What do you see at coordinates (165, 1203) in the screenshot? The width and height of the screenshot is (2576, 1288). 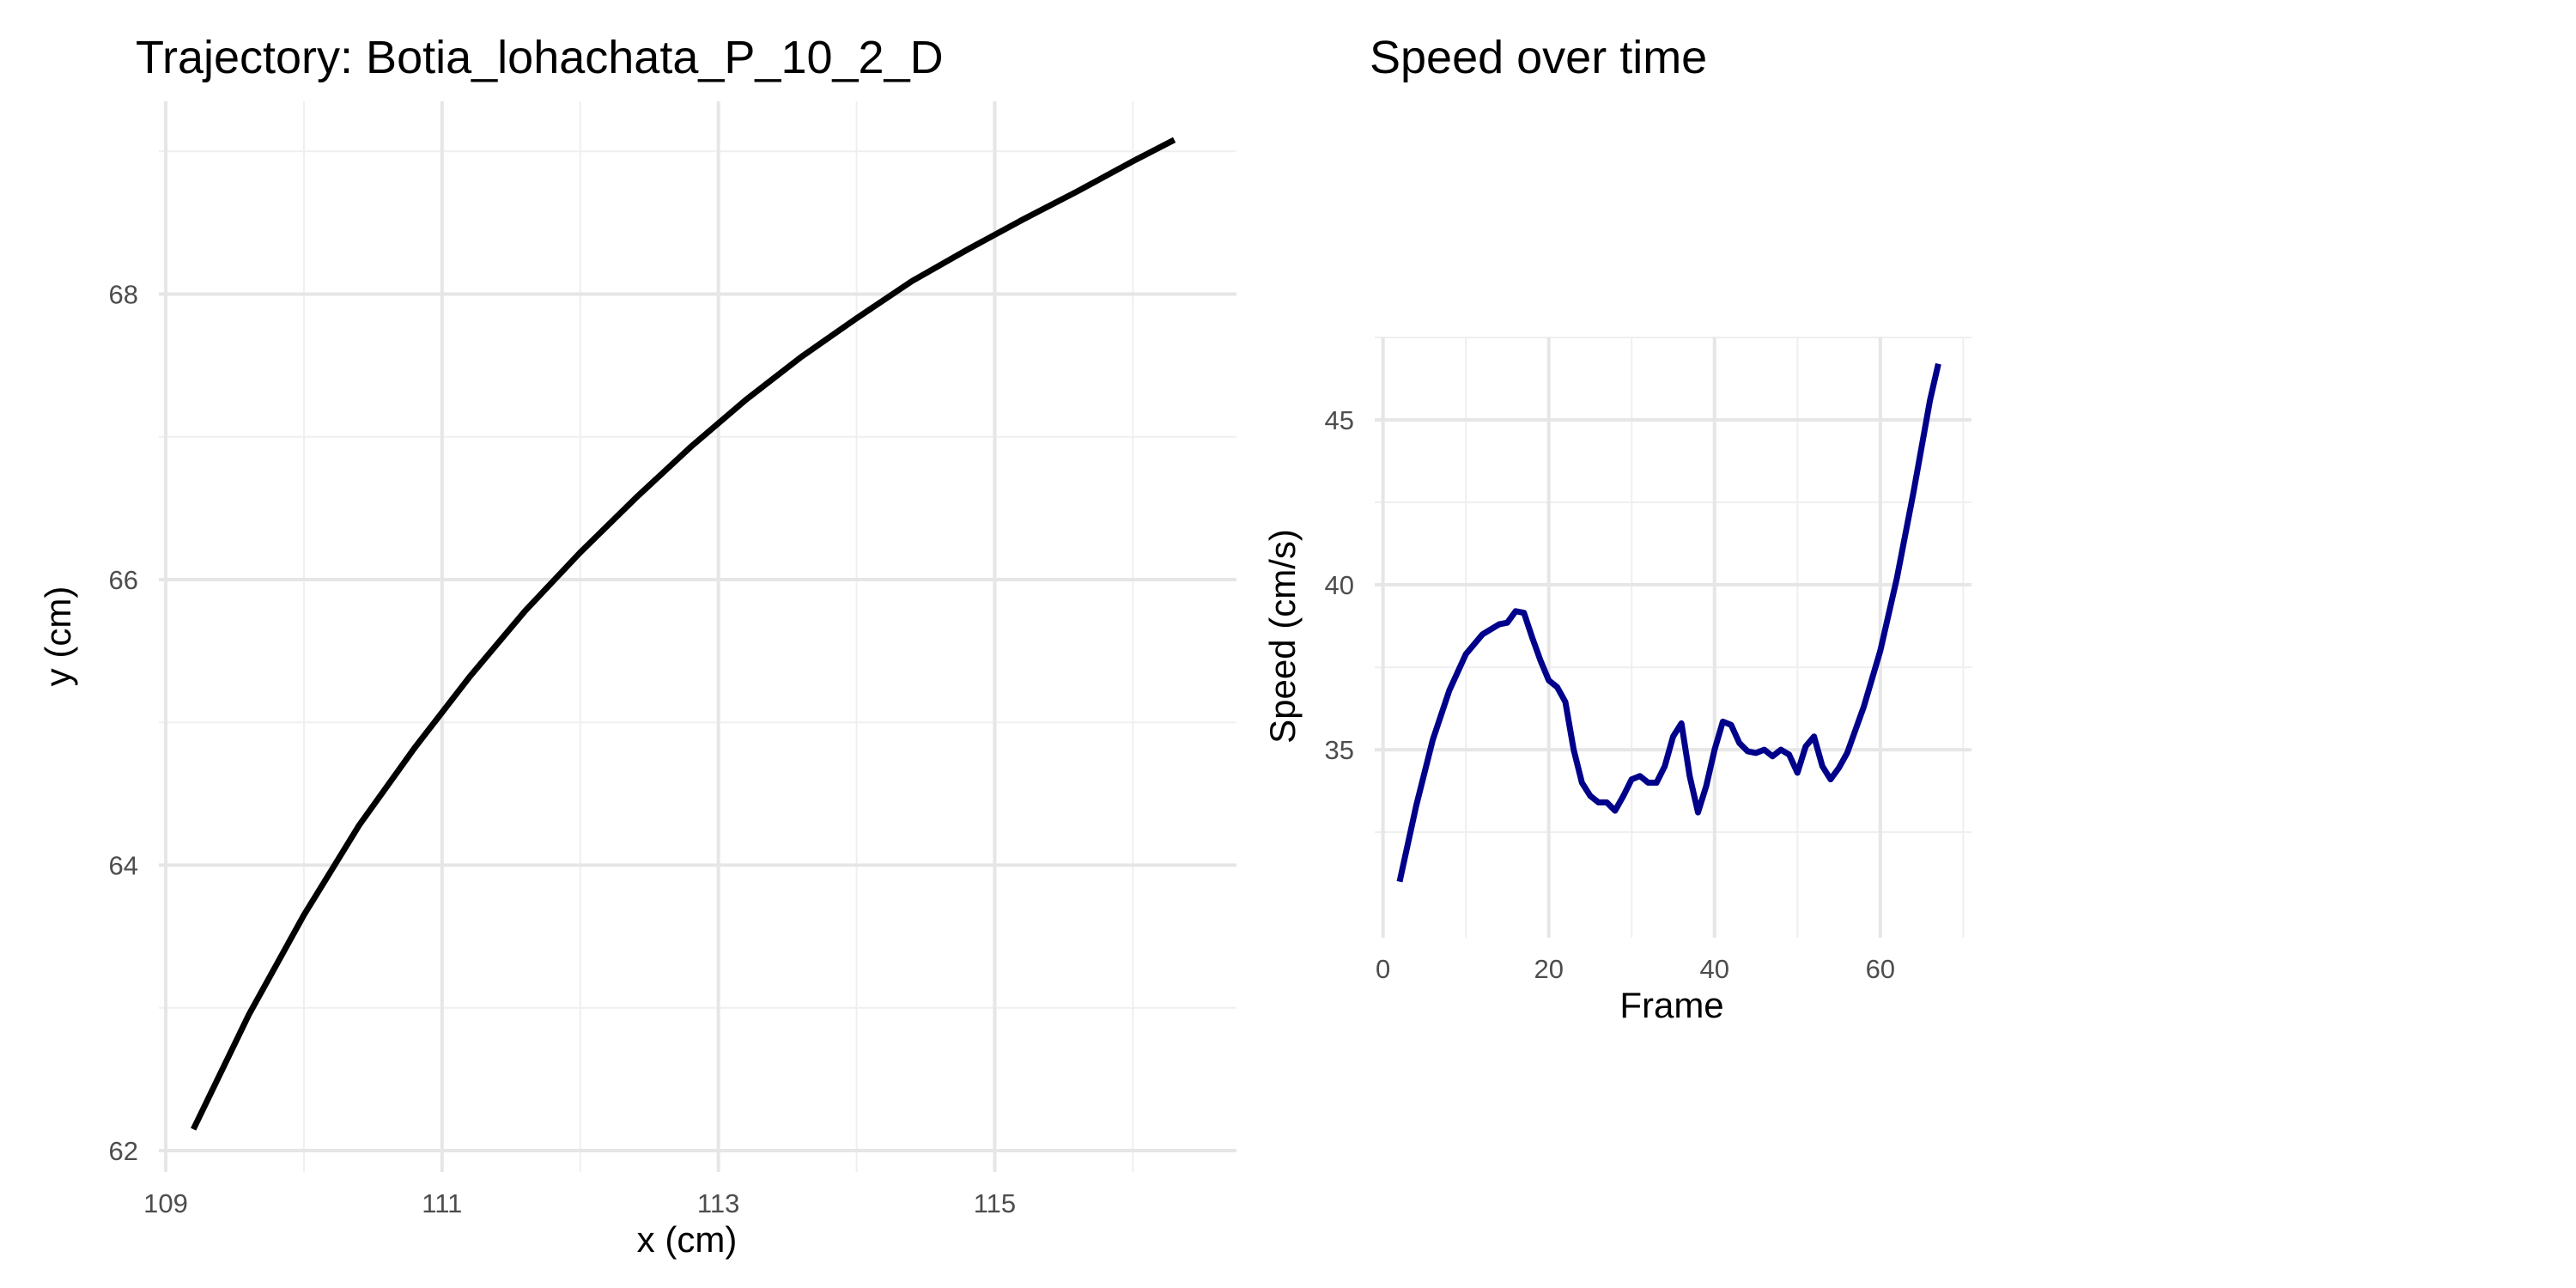 I see `trajectory-x-tick-label: 109` at bounding box center [165, 1203].